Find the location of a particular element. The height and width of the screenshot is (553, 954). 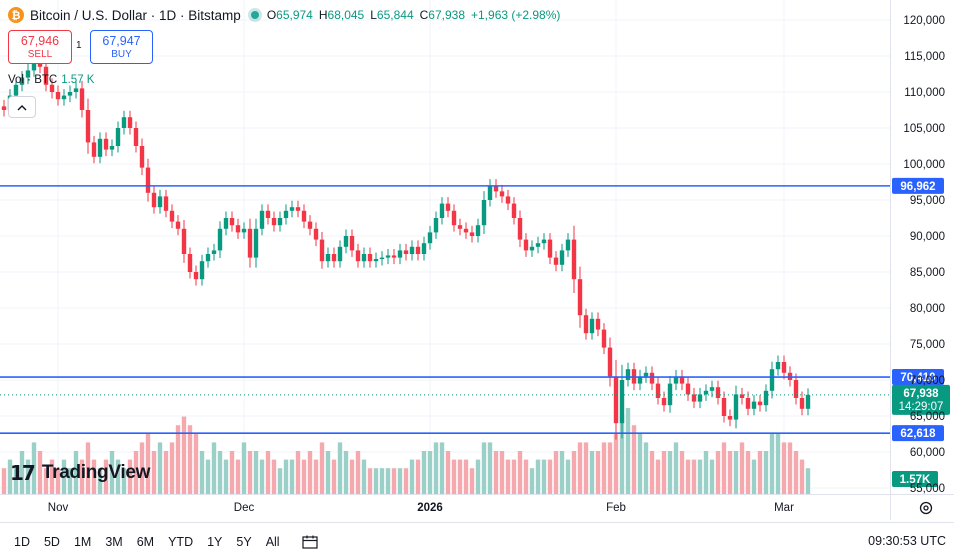

sell-button: 67,946 SELL is located at coordinates (40, 47).